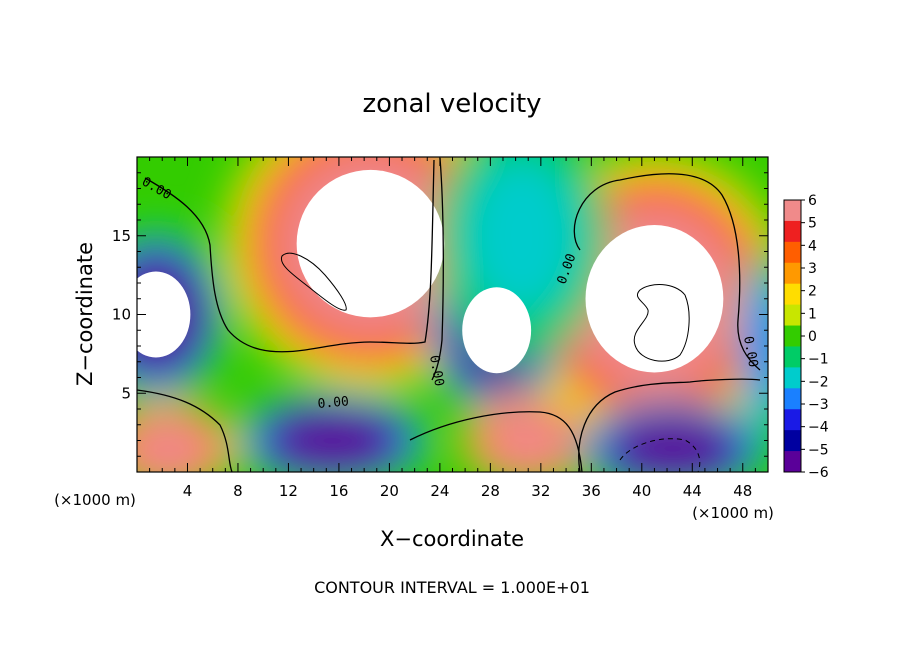 The height and width of the screenshot is (654, 904). Describe the element at coordinates (742, 491) in the screenshot. I see `x-tick-label: 48` at that location.